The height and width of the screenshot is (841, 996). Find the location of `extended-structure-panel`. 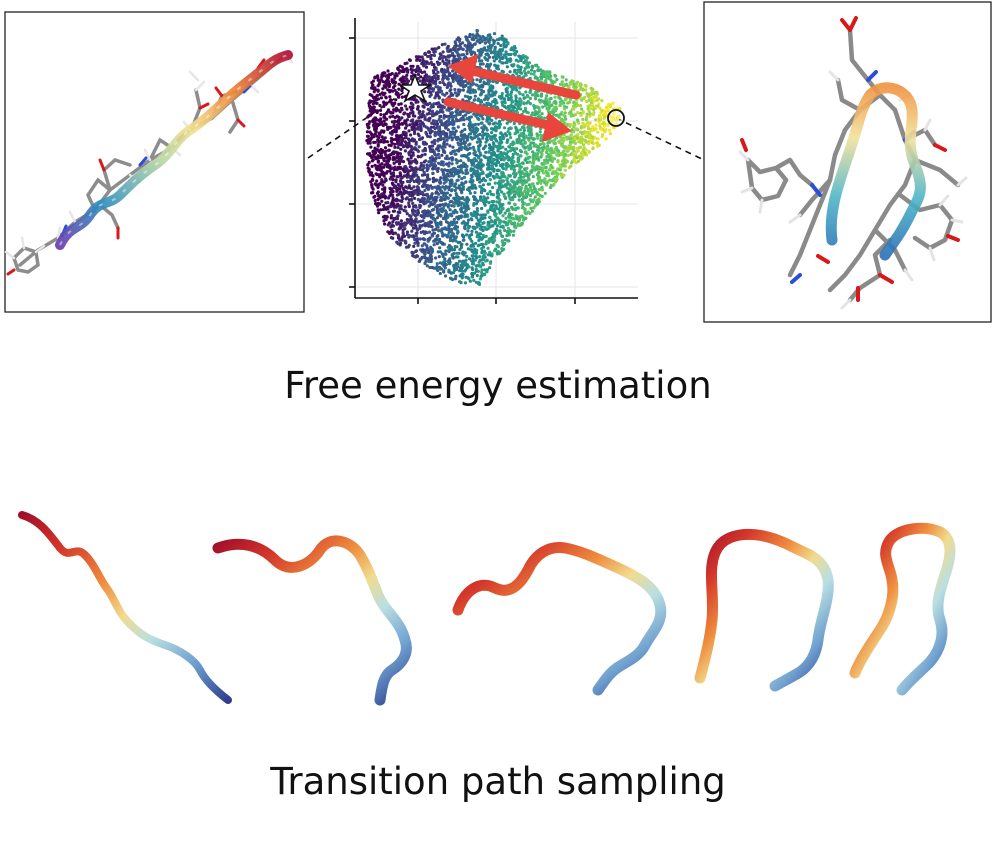

extended-structure-panel is located at coordinates (154, 162).